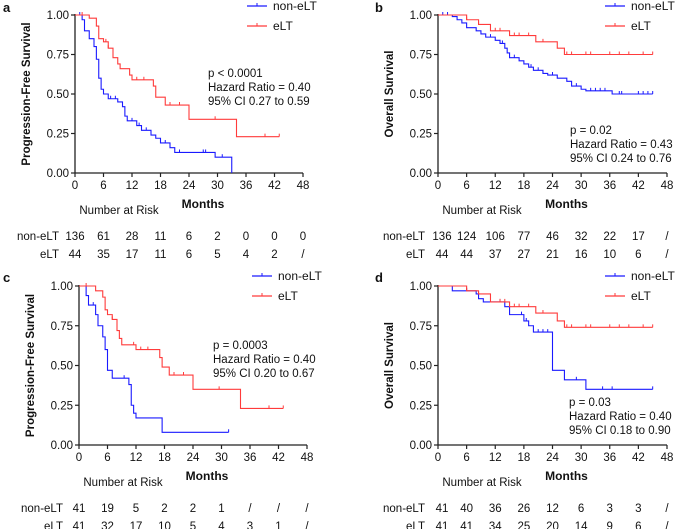  What do you see at coordinates (581, 255) in the screenshot?
I see `risk-value: 16` at bounding box center [581, 255].